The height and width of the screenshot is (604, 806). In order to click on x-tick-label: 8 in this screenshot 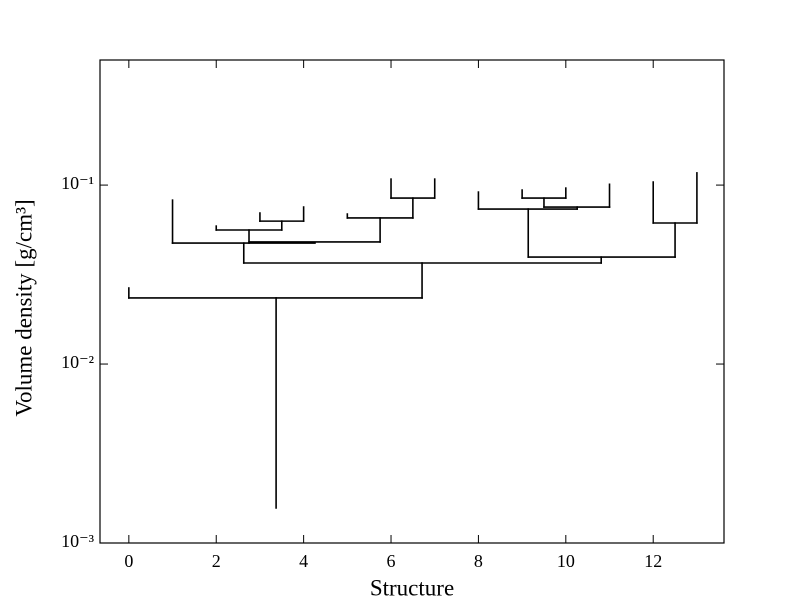, I will do `click(478, 561)`.